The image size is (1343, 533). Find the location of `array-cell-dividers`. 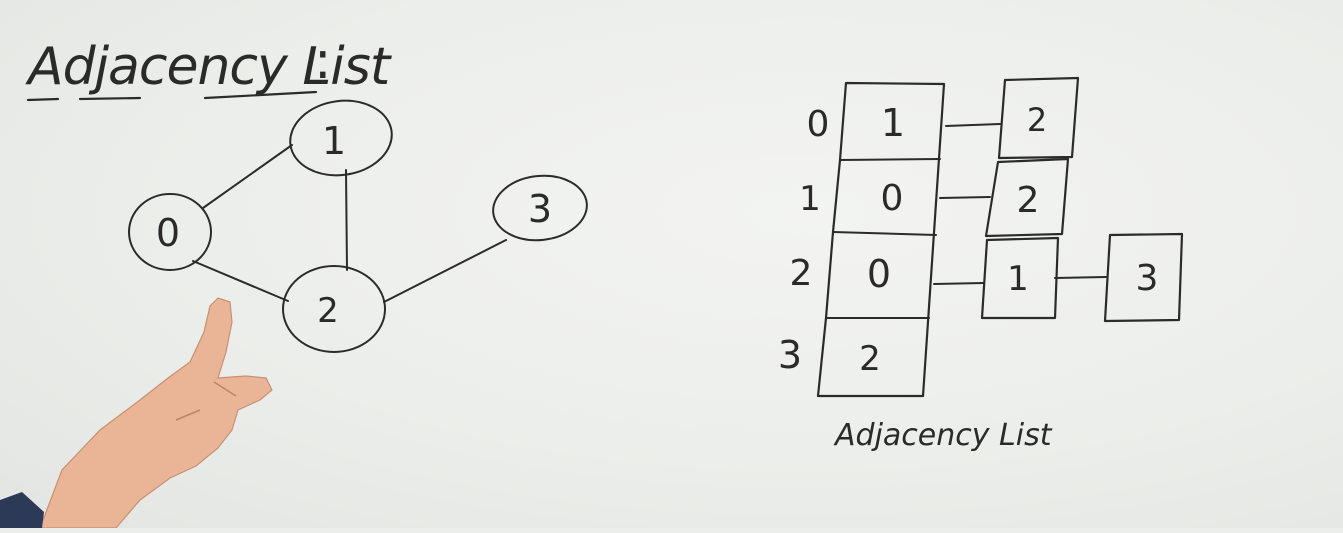

array-cell-dividers is located at coordinates (883, 238).